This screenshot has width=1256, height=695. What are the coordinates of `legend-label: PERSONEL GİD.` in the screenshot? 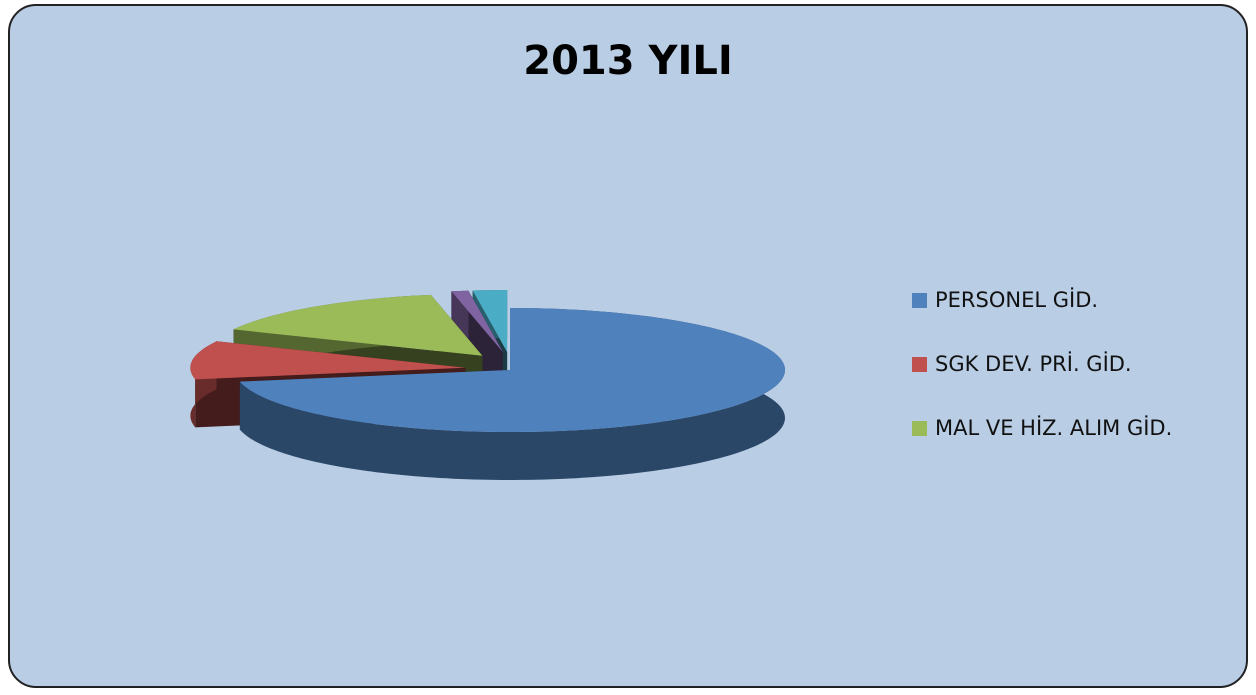 It's located at (1017, 300).